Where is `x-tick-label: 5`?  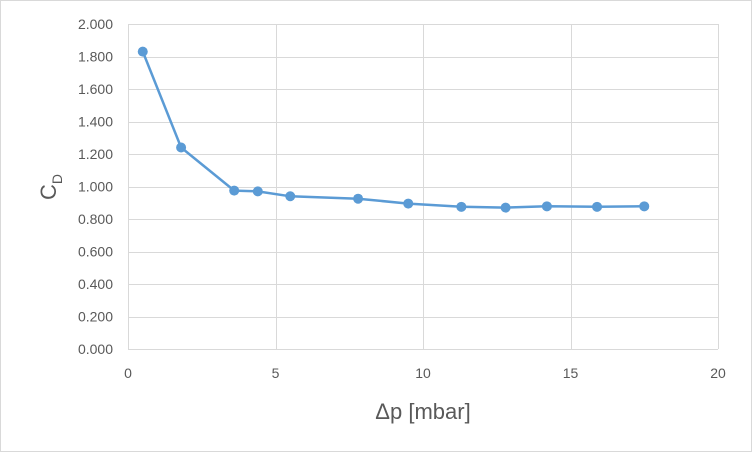
x-tick-label: 5 is located at coordinates (276, 373).